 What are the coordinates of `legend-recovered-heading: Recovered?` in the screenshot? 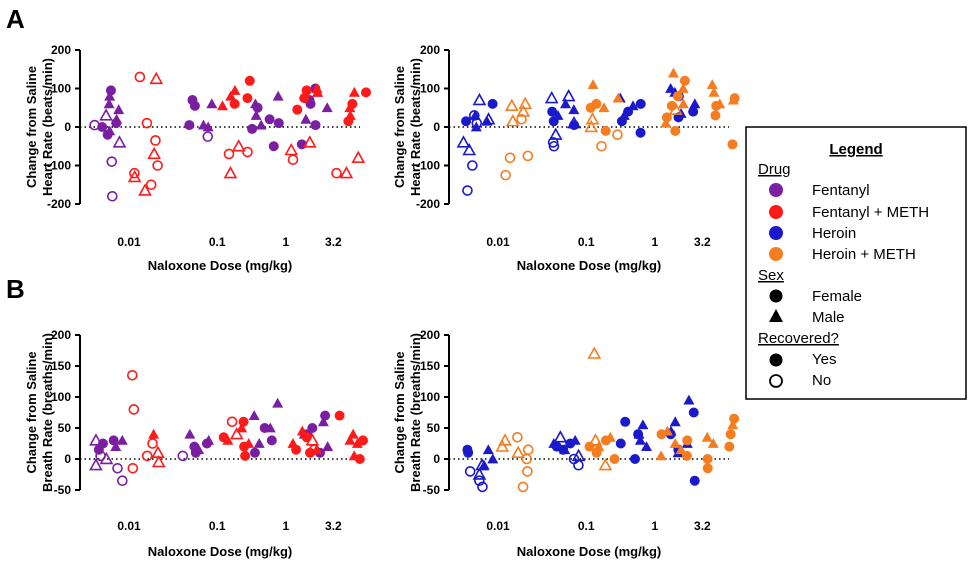 It's located at (798, 338).